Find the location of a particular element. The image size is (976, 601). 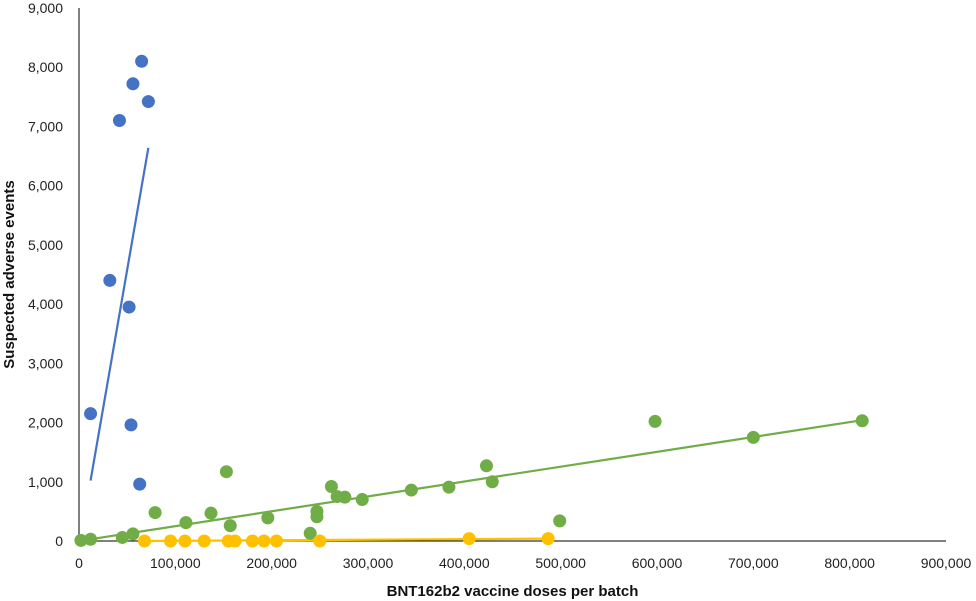

y-axis-title: Suspected adverse events is located at coordinates (9, 274).